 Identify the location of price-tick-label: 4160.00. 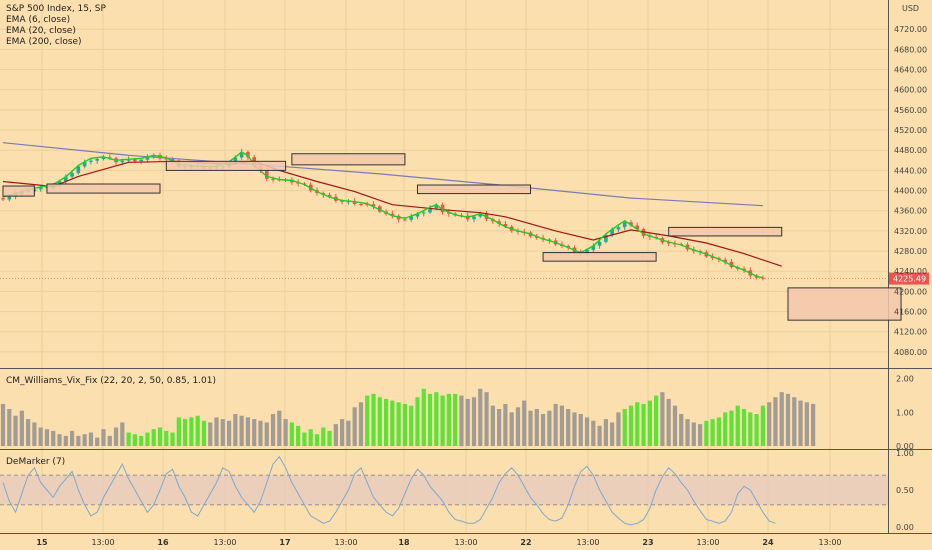
(910, 312).